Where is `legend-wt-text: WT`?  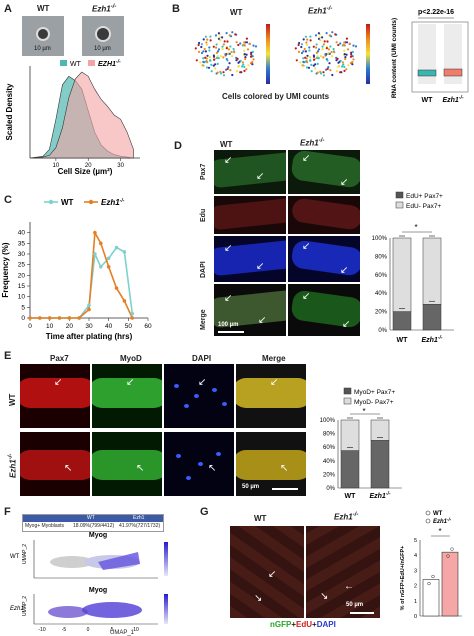 legend-wt-text: WT is located at coordinates (76, 64).